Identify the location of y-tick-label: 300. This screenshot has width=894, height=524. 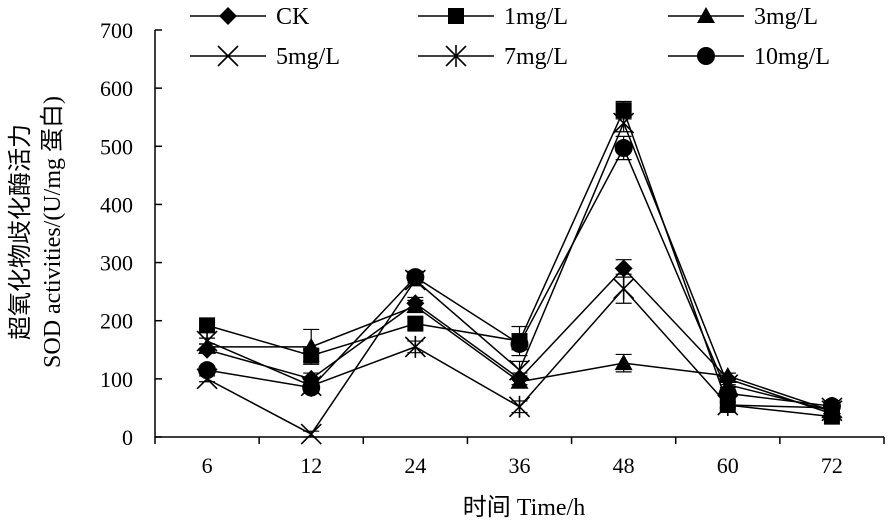
(116, 263).